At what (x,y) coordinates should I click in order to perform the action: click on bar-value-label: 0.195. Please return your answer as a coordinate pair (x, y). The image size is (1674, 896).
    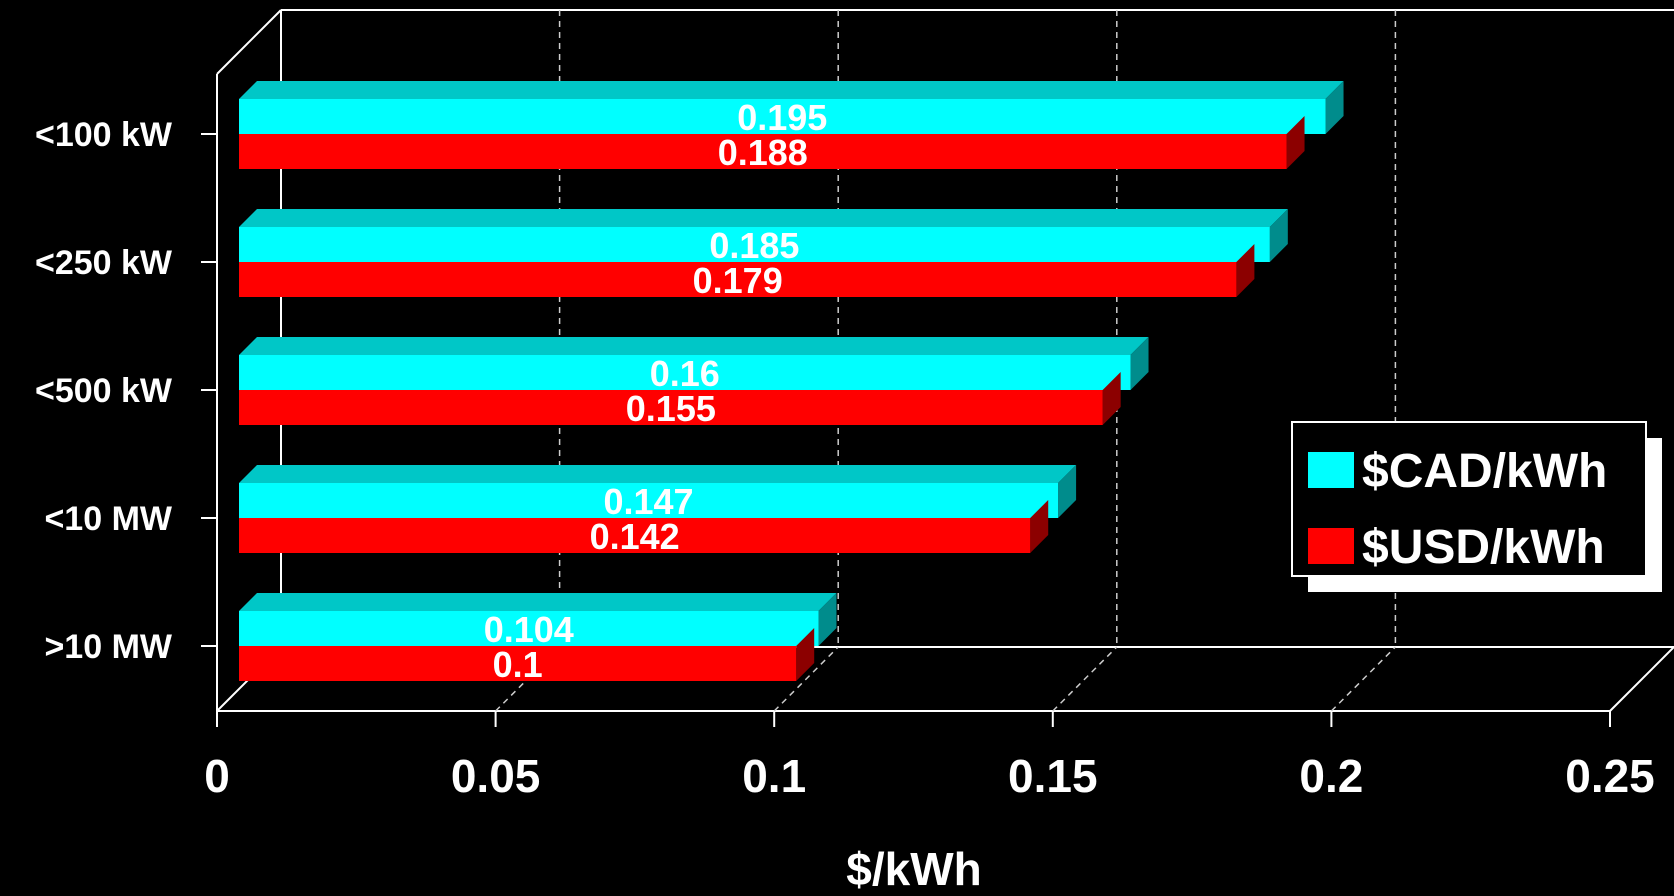
    Looking at the image, I should click on (782, 117).